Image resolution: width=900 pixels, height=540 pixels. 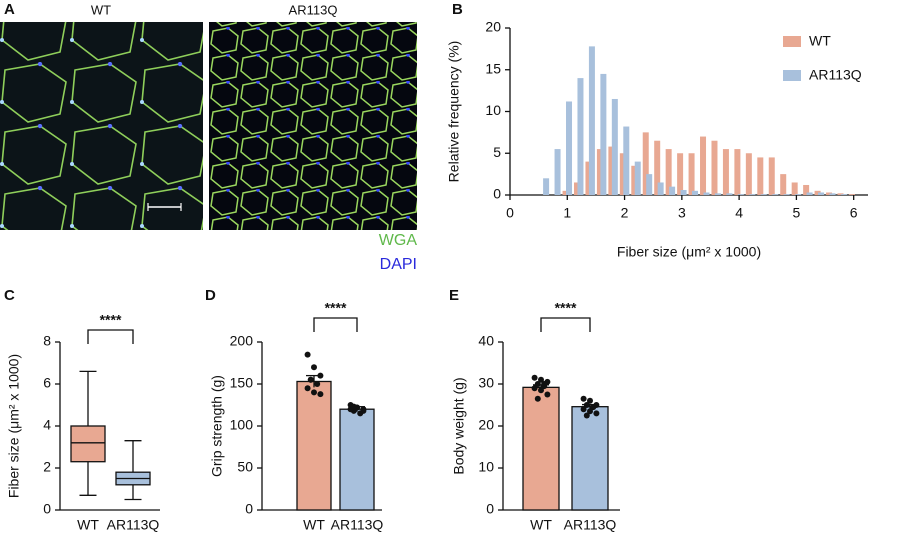 I want to click on image-title: WT, so click(x=101, y=9).